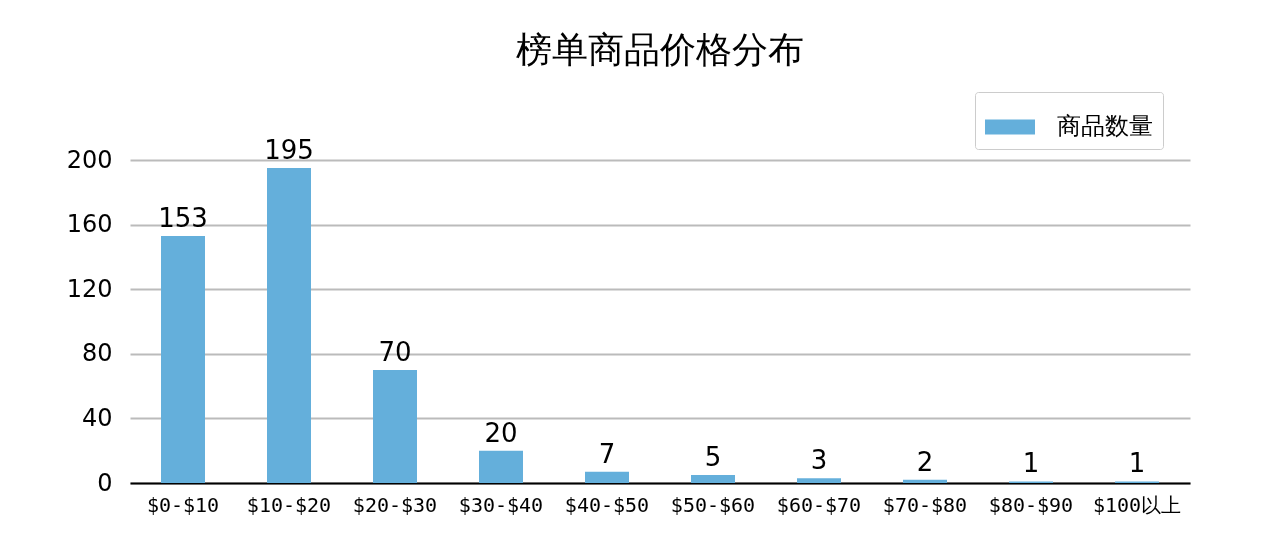  What do you see at coordinates (289, 504) in the screenshot?
I see `x-tick-label: $10-$20` at bounding box center [289, 504].